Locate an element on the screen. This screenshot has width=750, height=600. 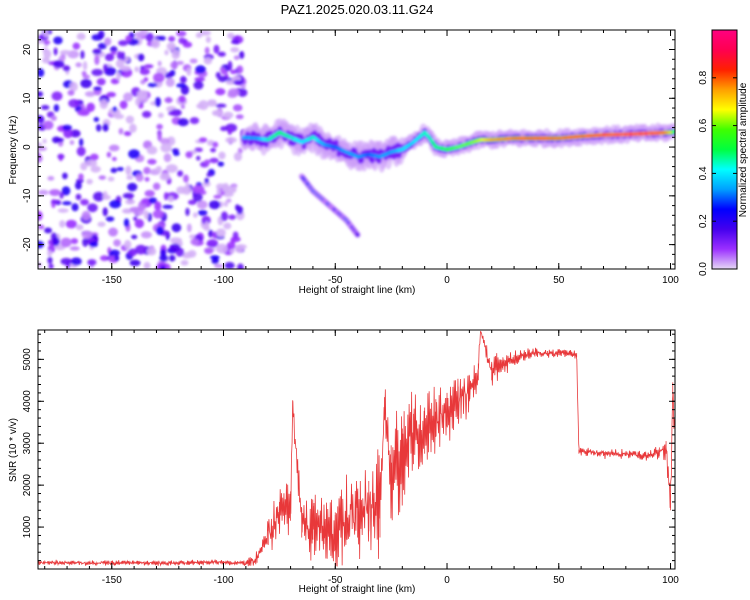
x-tick-label: -50 is located at coordinates (335, 580).